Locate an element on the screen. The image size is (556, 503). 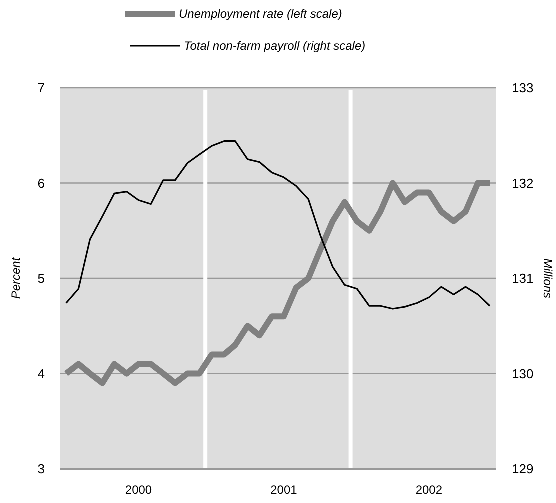
y-axis-title: Percent is located at coordinates (16, 278).